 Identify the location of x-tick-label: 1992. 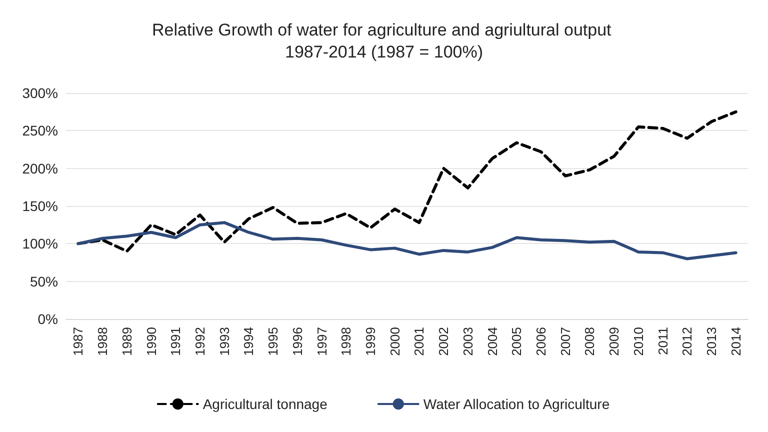
(200, 341).